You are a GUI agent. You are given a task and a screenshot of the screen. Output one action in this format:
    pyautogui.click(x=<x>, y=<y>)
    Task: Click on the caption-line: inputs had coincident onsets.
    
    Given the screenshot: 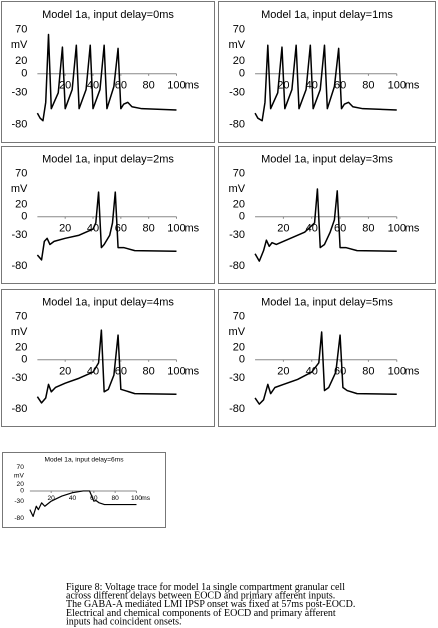 What is the action you would take?
    pyautogui.click(x=124, y=621)
    